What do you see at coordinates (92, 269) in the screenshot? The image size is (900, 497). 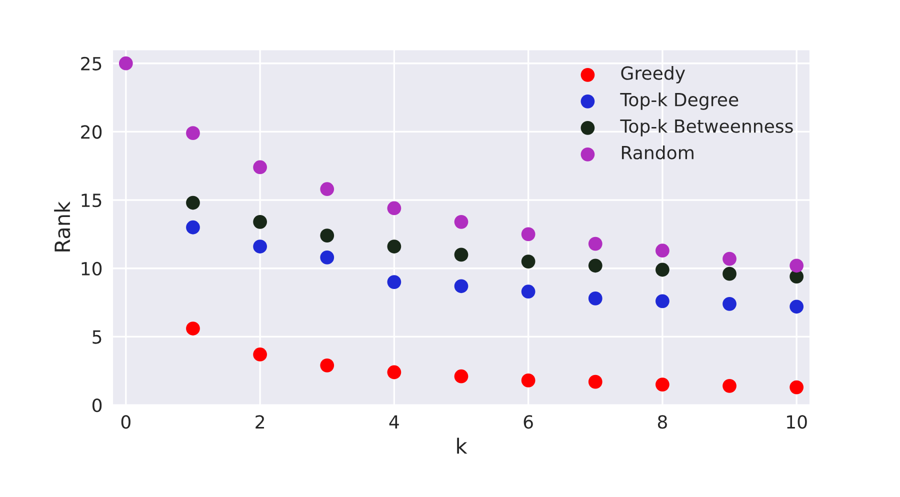 I see `y-tick-label: 10` at bounding box center [92, 269].